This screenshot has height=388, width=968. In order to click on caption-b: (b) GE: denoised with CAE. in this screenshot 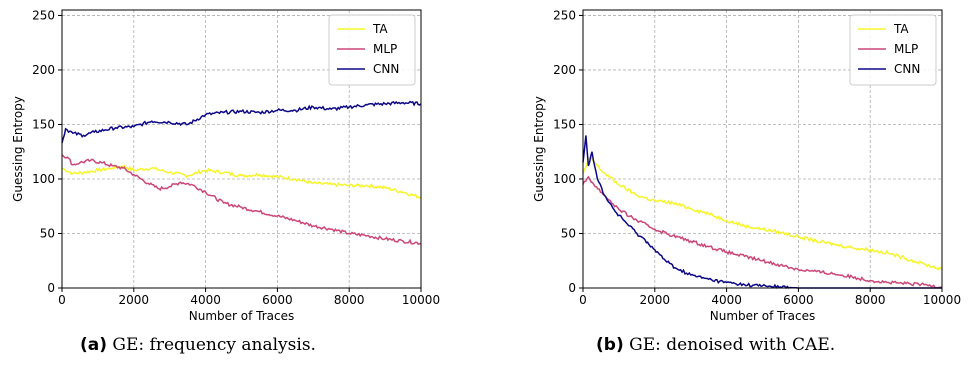, I will do `click(715, 345)`.